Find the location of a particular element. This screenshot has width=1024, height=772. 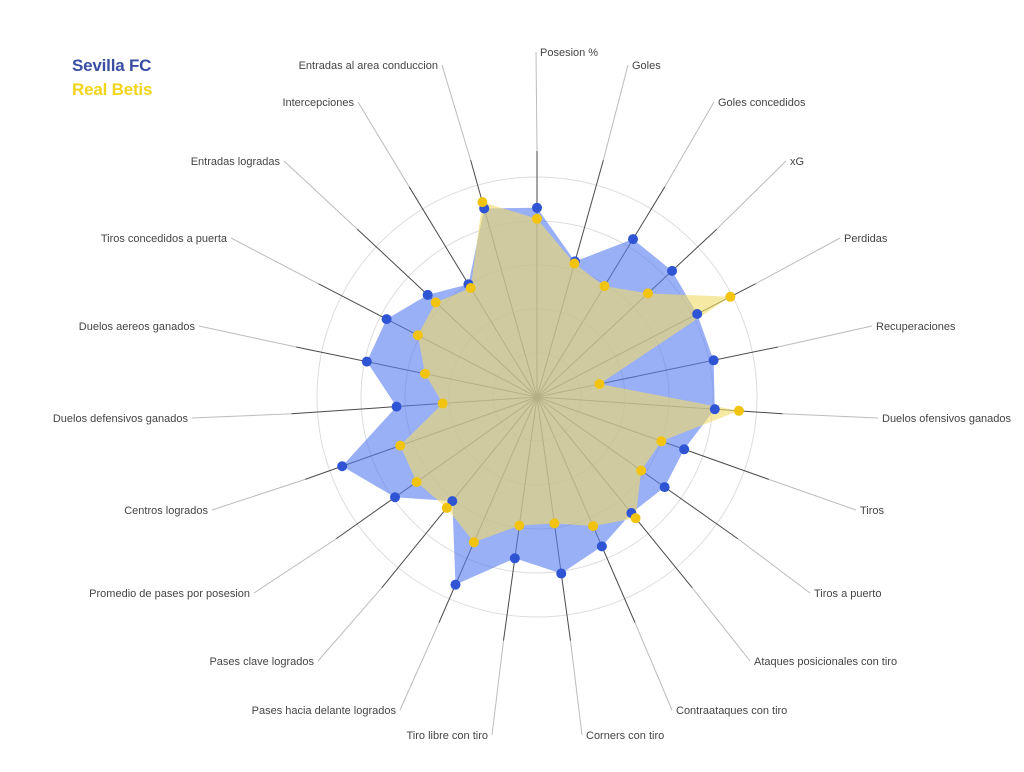

axis-label-4: xG is located at coordinates (797, 162).